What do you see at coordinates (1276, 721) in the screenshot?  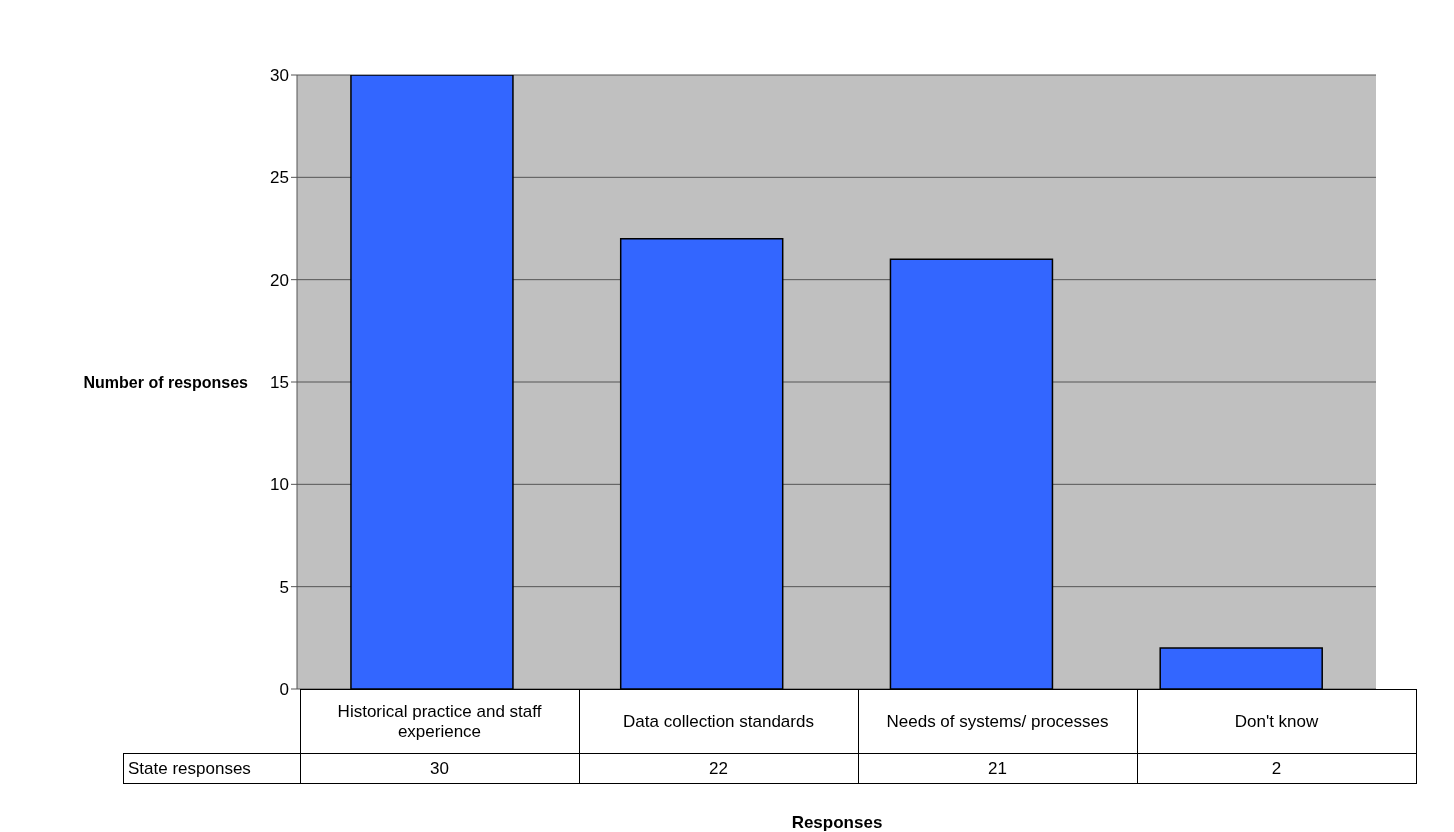 I see `x-tick-label: Don't know` at bounding box center [1276, 721].